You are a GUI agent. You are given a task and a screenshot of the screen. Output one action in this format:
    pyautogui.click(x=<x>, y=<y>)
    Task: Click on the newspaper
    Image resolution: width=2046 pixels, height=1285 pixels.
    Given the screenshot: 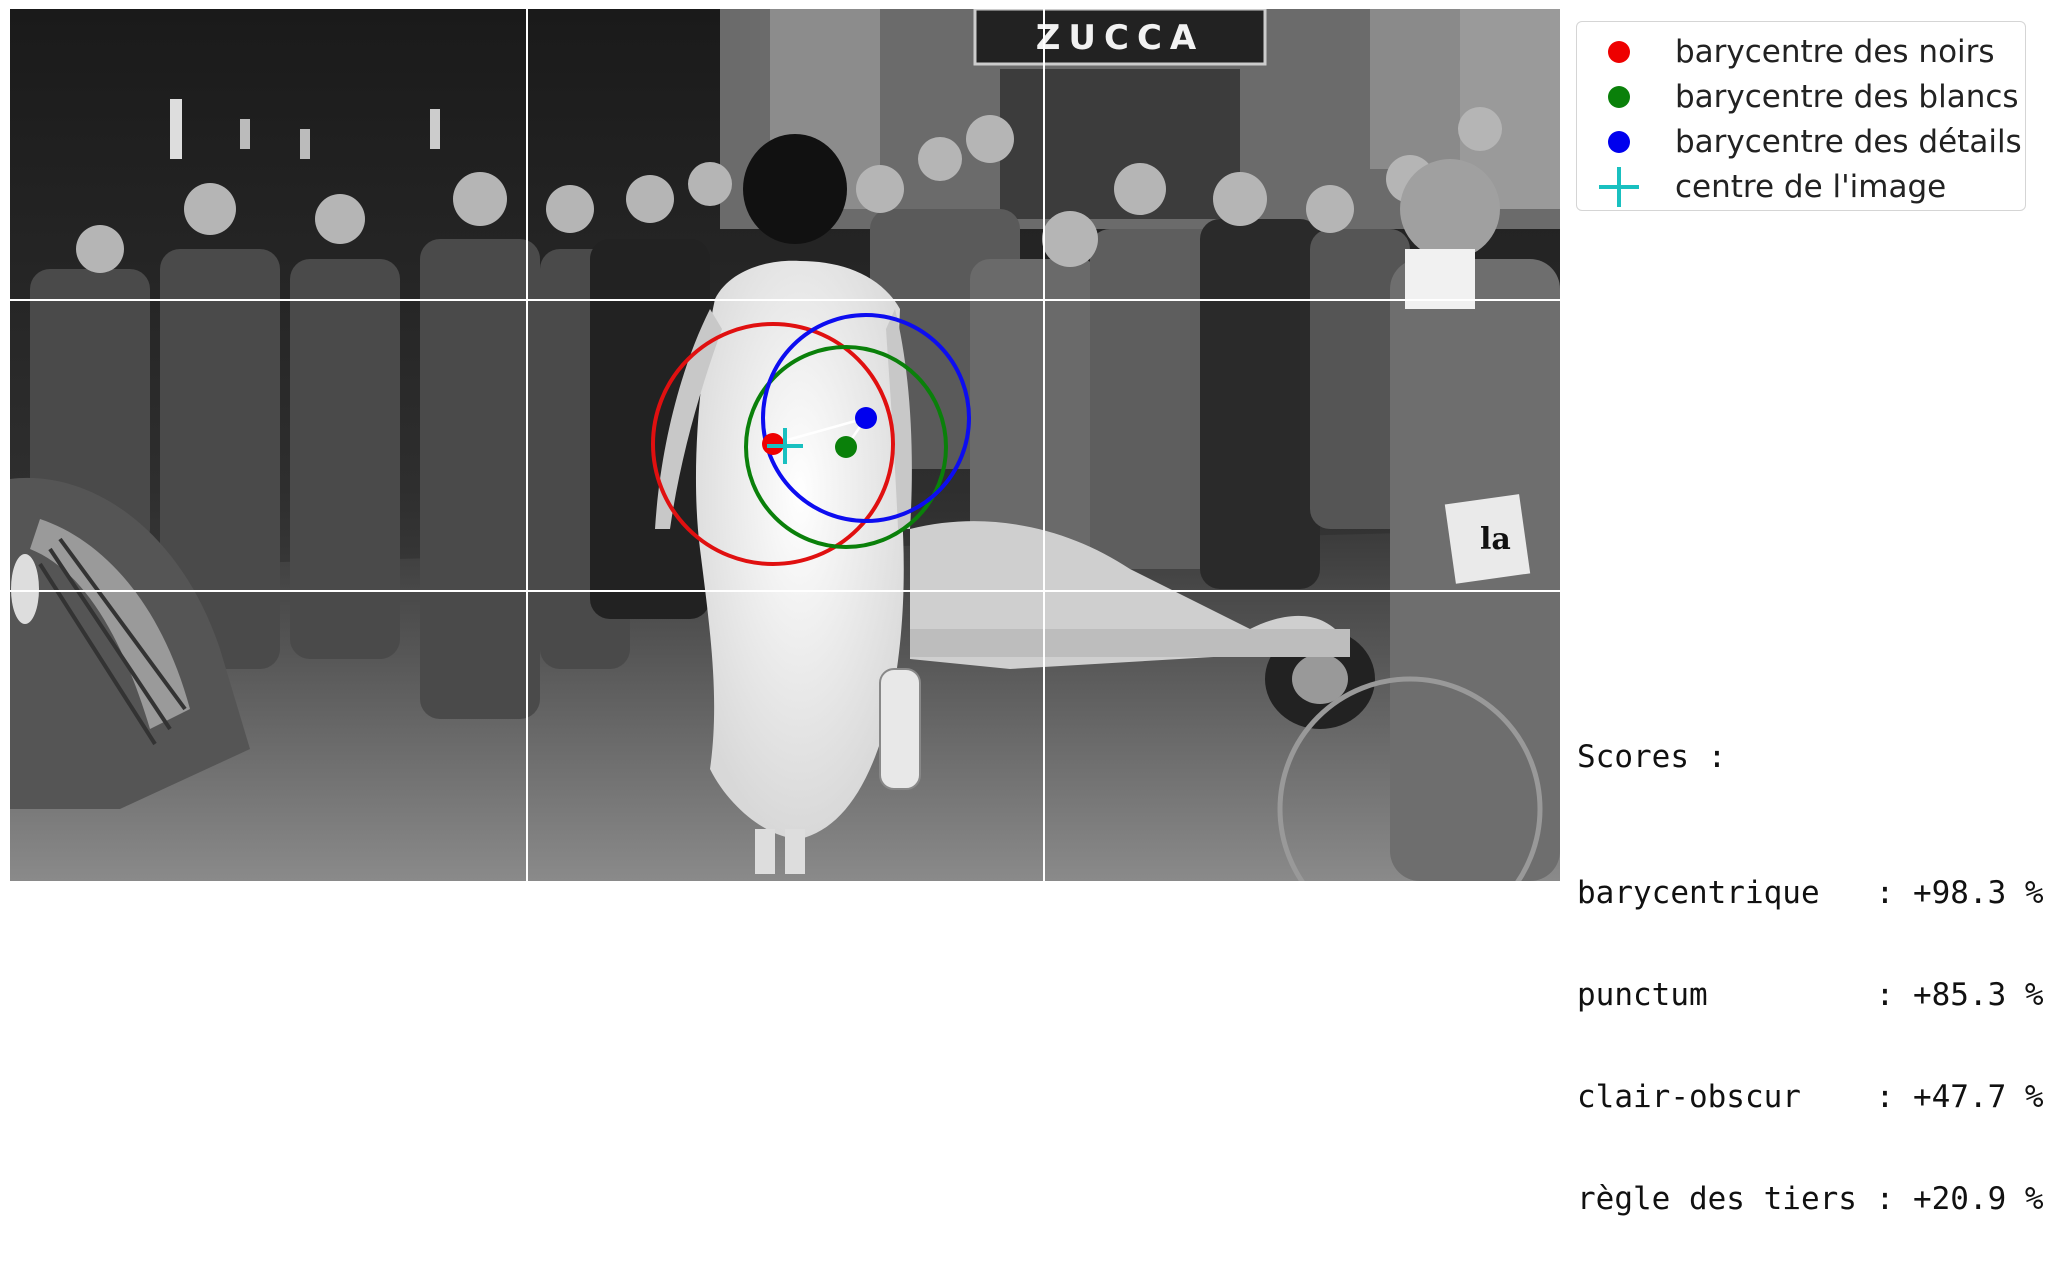 What is the action you would take?
    pyautogui.click(x=1487, y=539)
    